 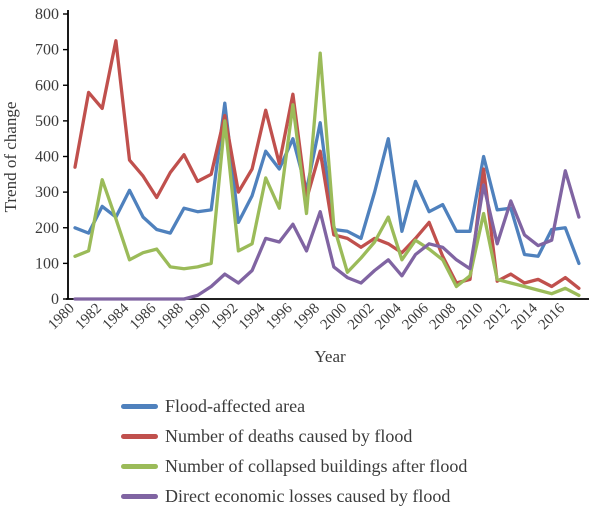 I want to click on legend-swatch-green-line, so click(x=139, y=466).